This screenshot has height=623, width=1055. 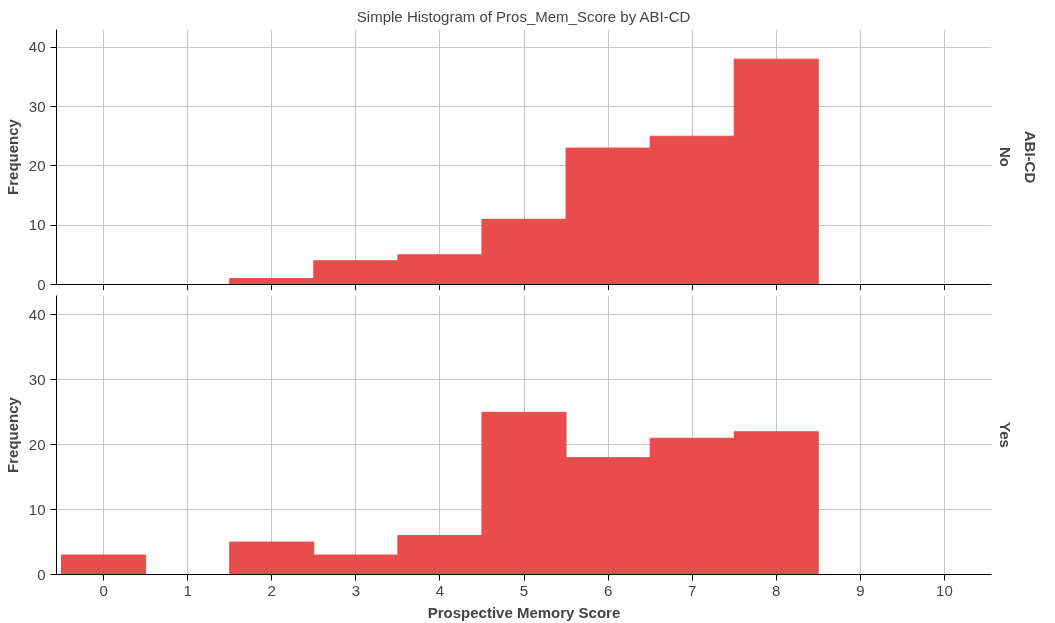 I want to click on text: ABI-CD, so click(x=1030, y=157).